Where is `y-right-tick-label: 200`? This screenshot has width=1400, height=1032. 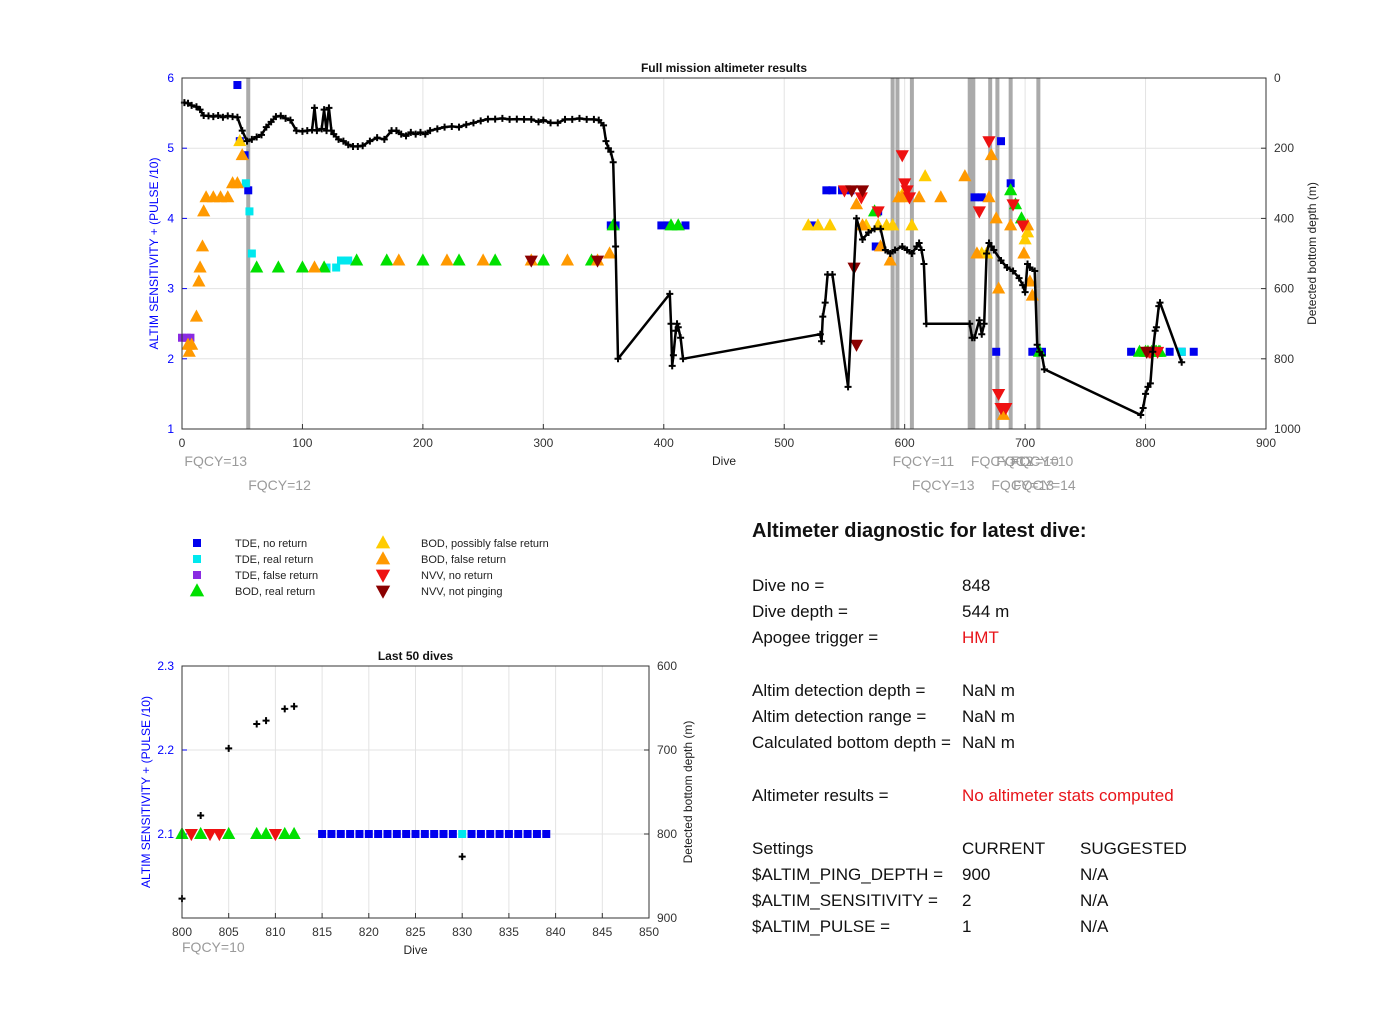
y-right-tick-label: 200 is located at coordinates (1284, 148).